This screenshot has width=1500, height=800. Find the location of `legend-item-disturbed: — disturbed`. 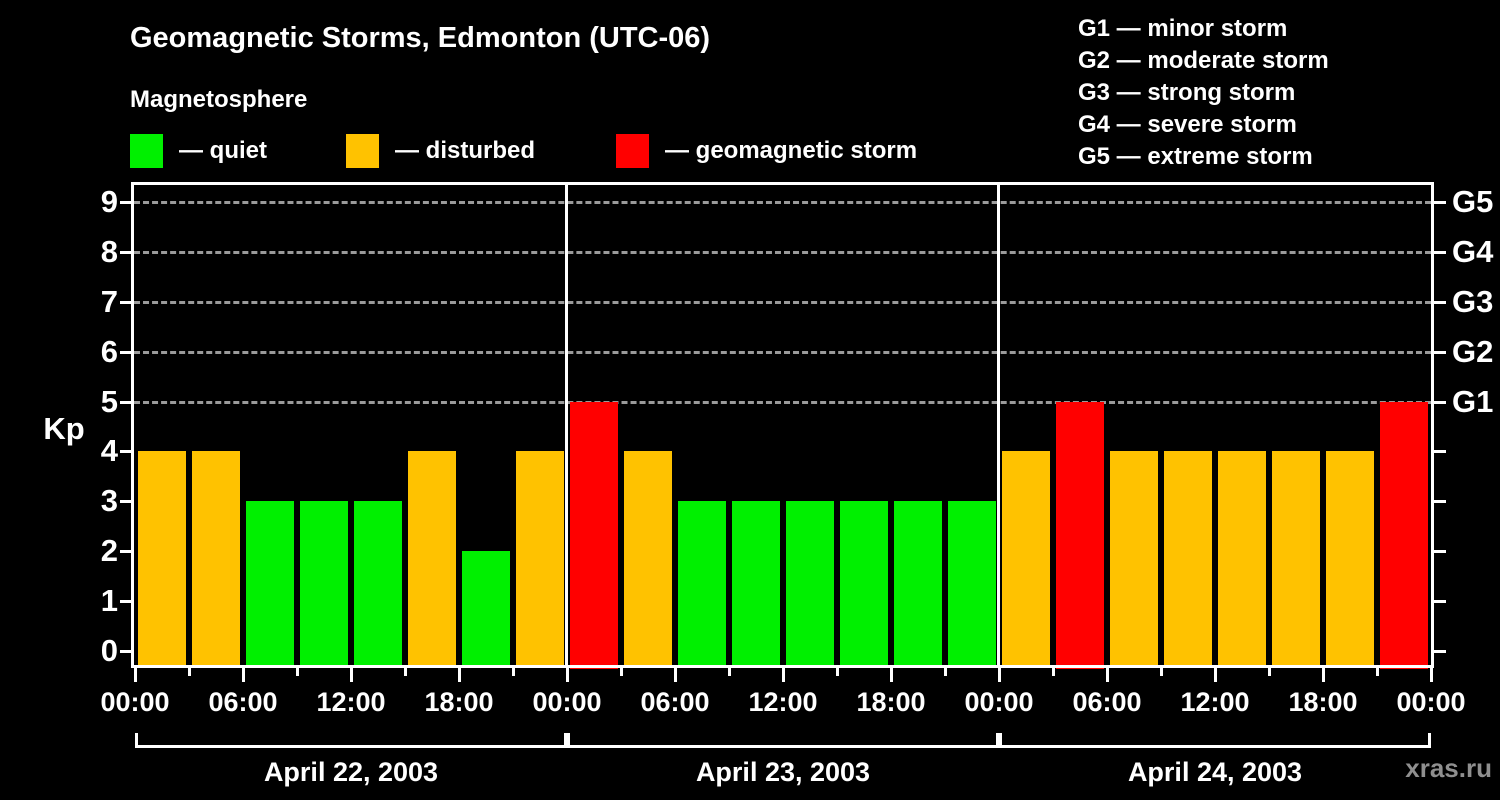

legend-item-disturbed: — disturbed is located at coordinates (440, 151).